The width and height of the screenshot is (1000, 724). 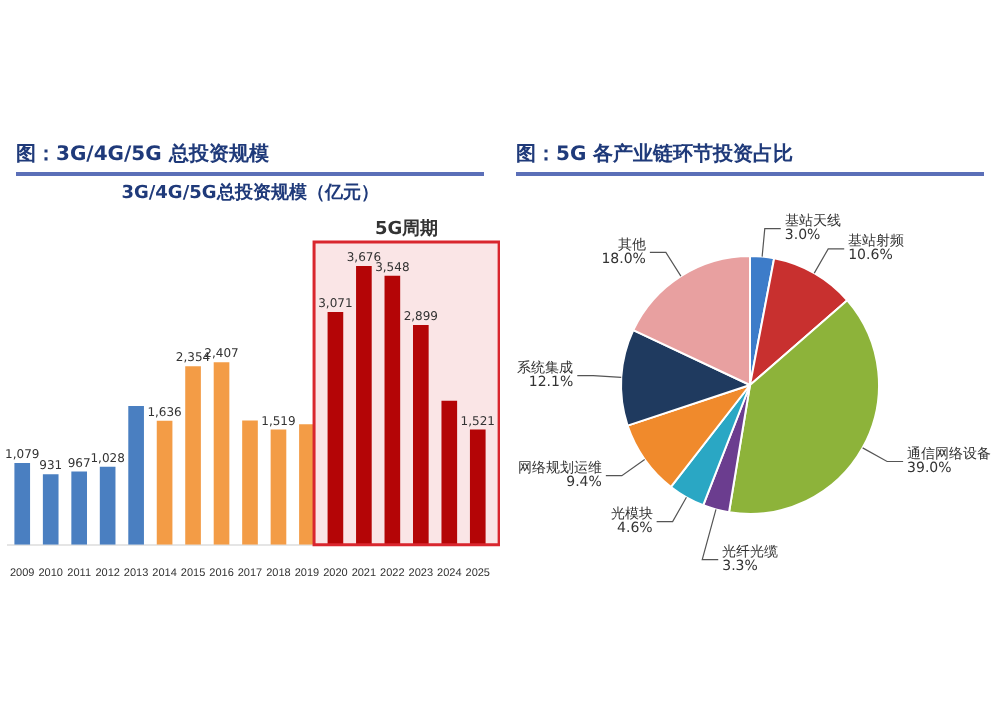 I want to click on chart-title: 3G/4G/5G总投资规模（亿元）, so click(x=250, y=193).